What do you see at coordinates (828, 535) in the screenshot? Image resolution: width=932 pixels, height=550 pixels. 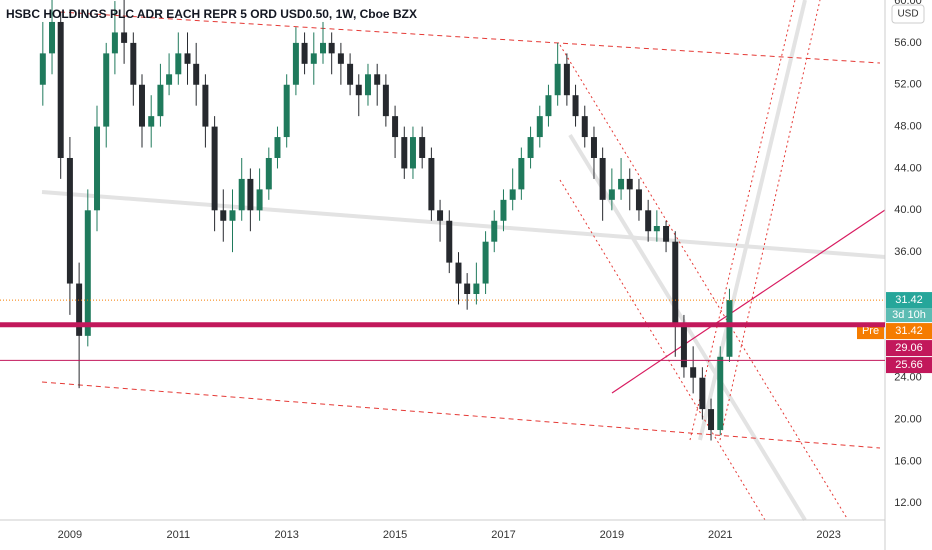 I see `x-tick-label: 2023` at bounding box center [828, 535].